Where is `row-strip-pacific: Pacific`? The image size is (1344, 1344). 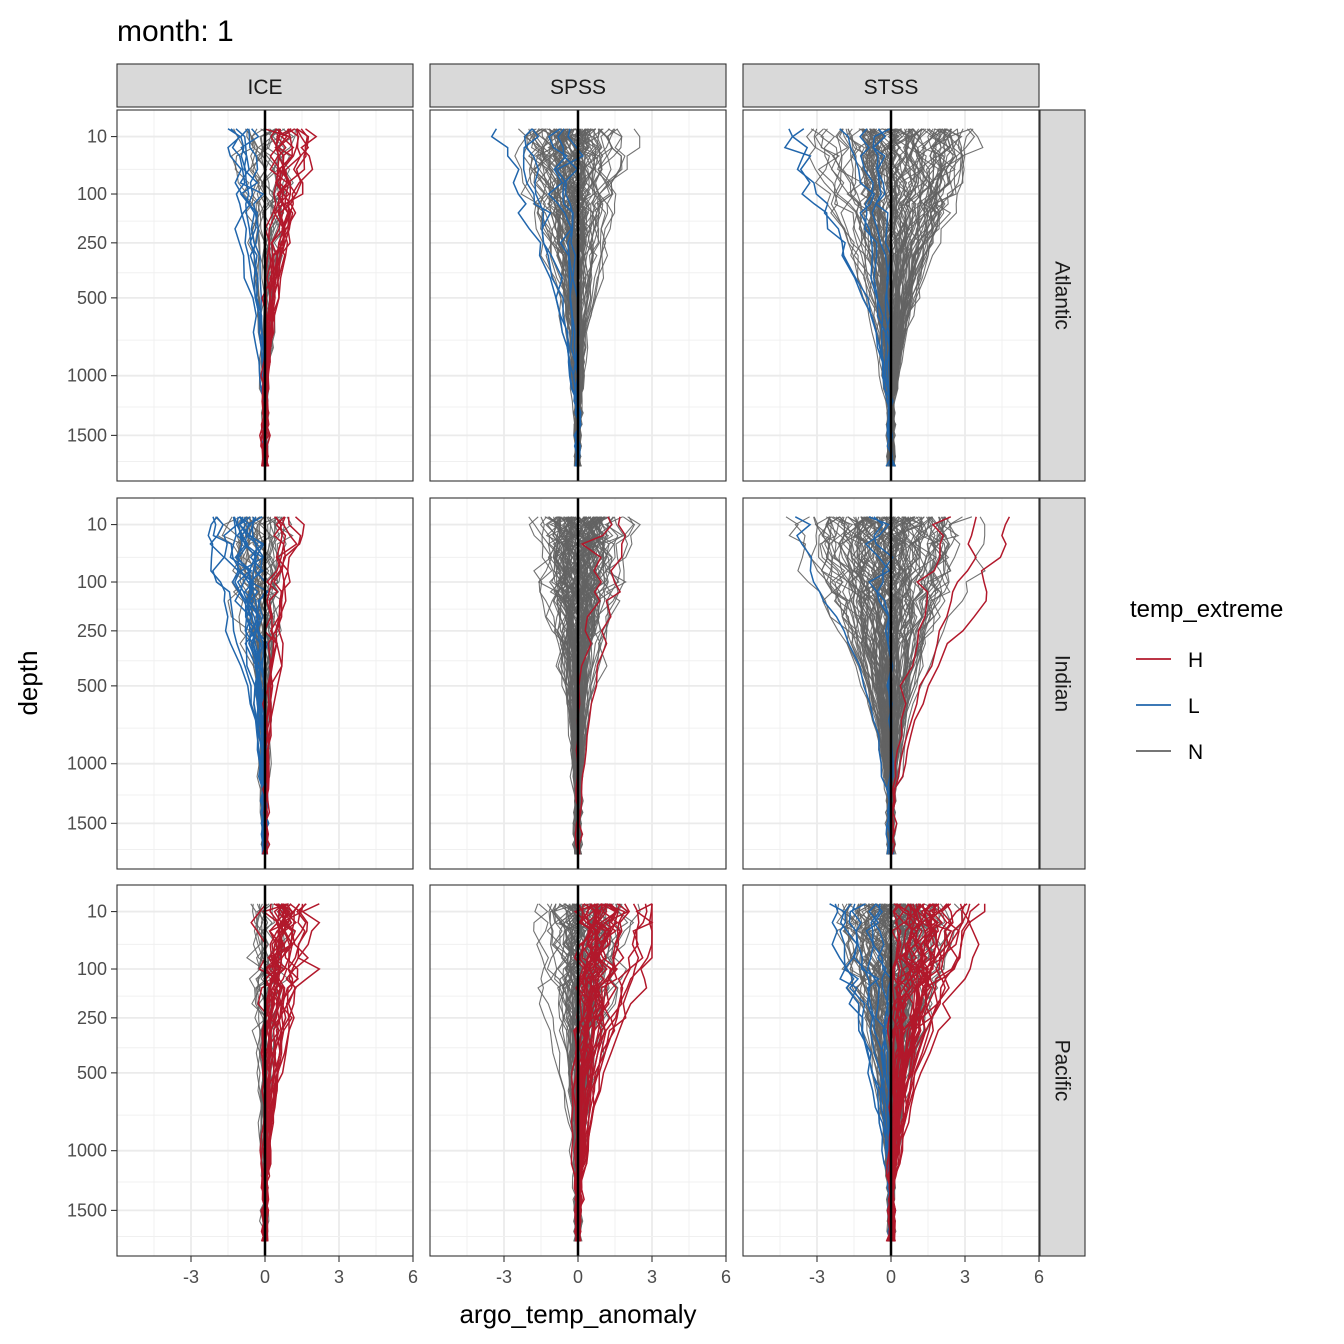
row-strip-pacific: Pacific is located at coordinates (1062, 1070).